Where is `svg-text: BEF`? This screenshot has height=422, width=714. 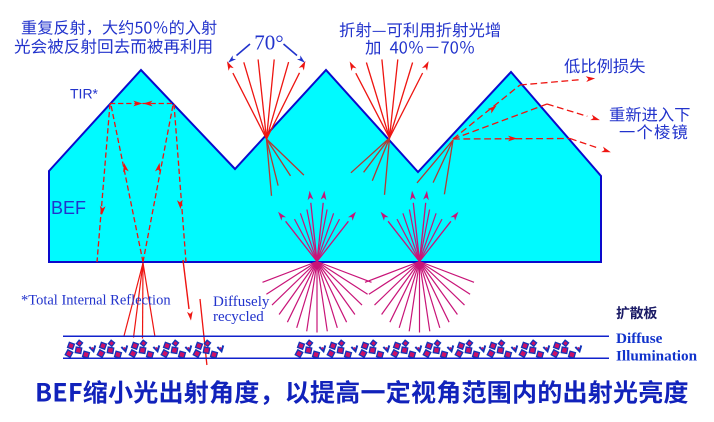
svg-text: BEF is located at coordinates (68, 208).